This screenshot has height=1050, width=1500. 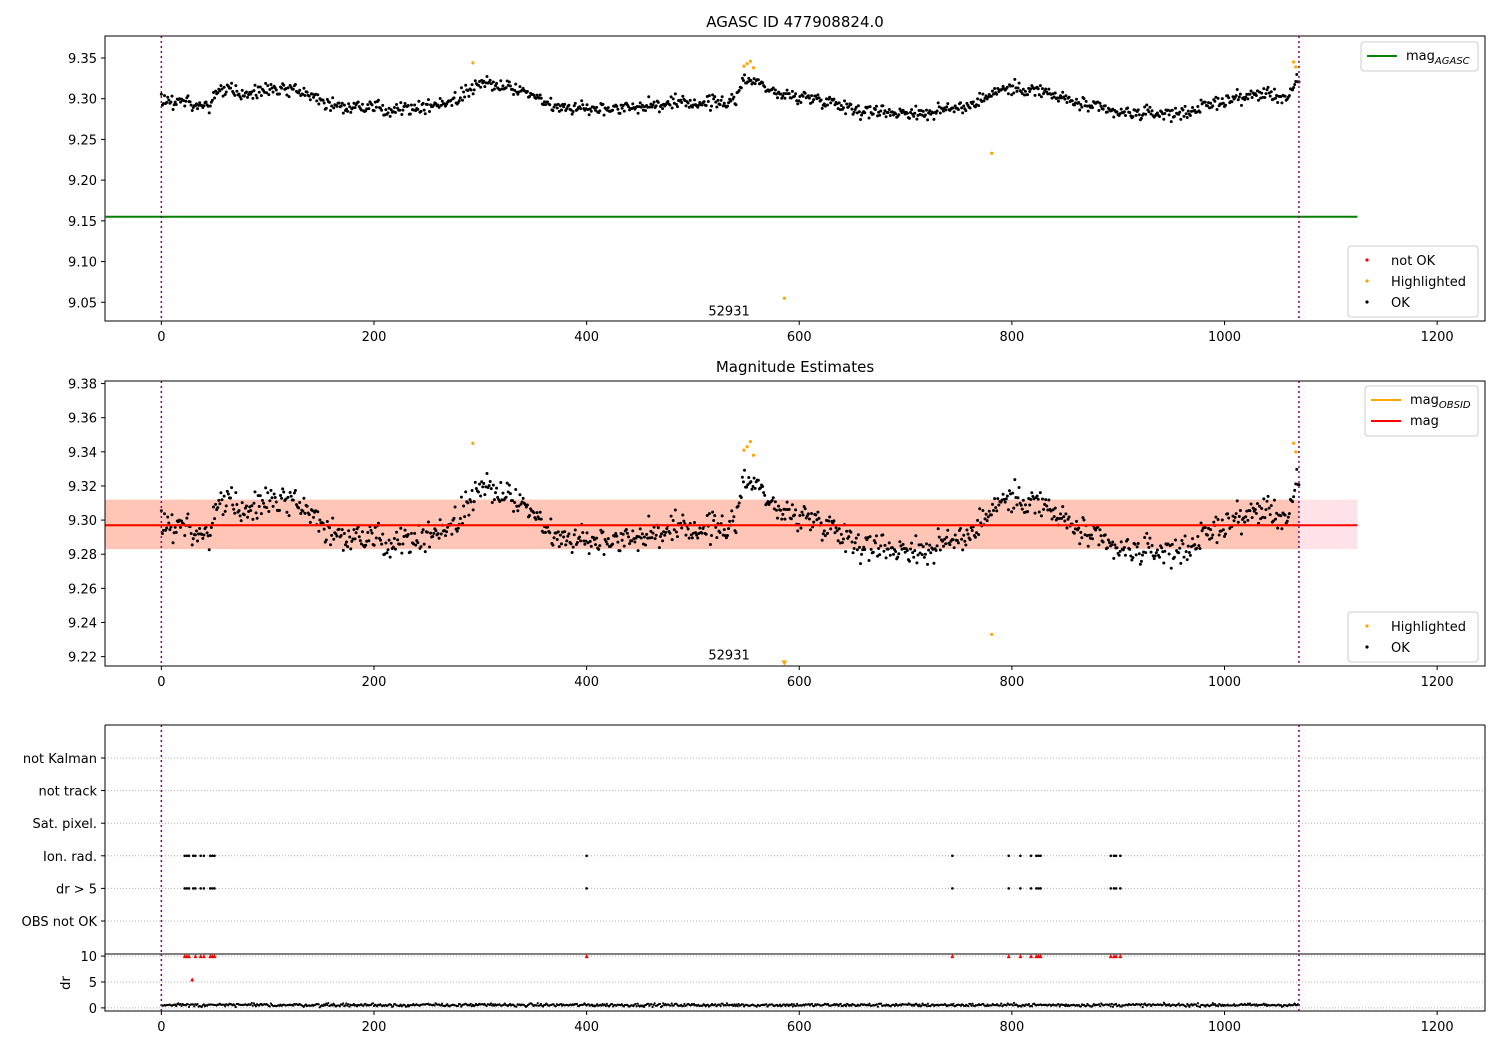 What do you see at coordinates (1008, 956) in the screenshot?
I see `dr-clipped-point` at bounding box center [1008, 956].